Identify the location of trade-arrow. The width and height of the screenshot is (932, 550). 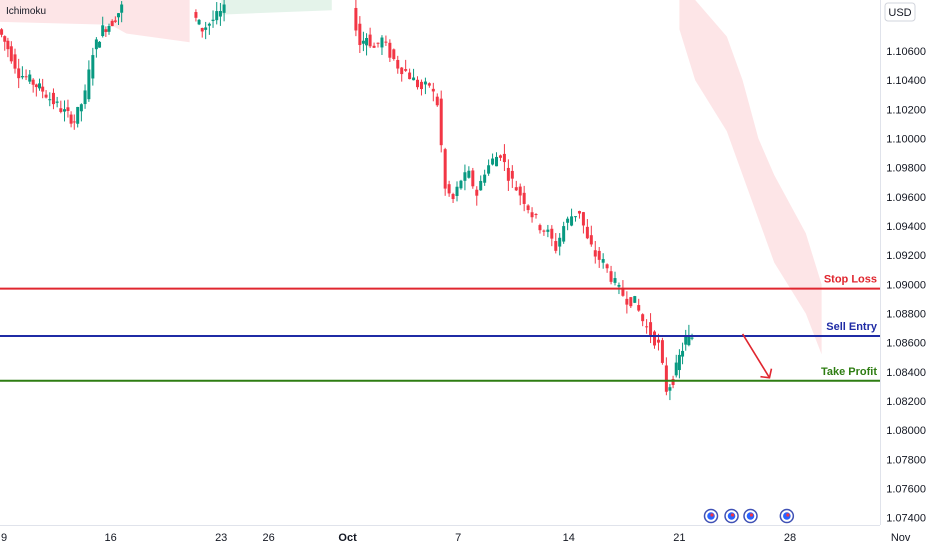
(757, 356).